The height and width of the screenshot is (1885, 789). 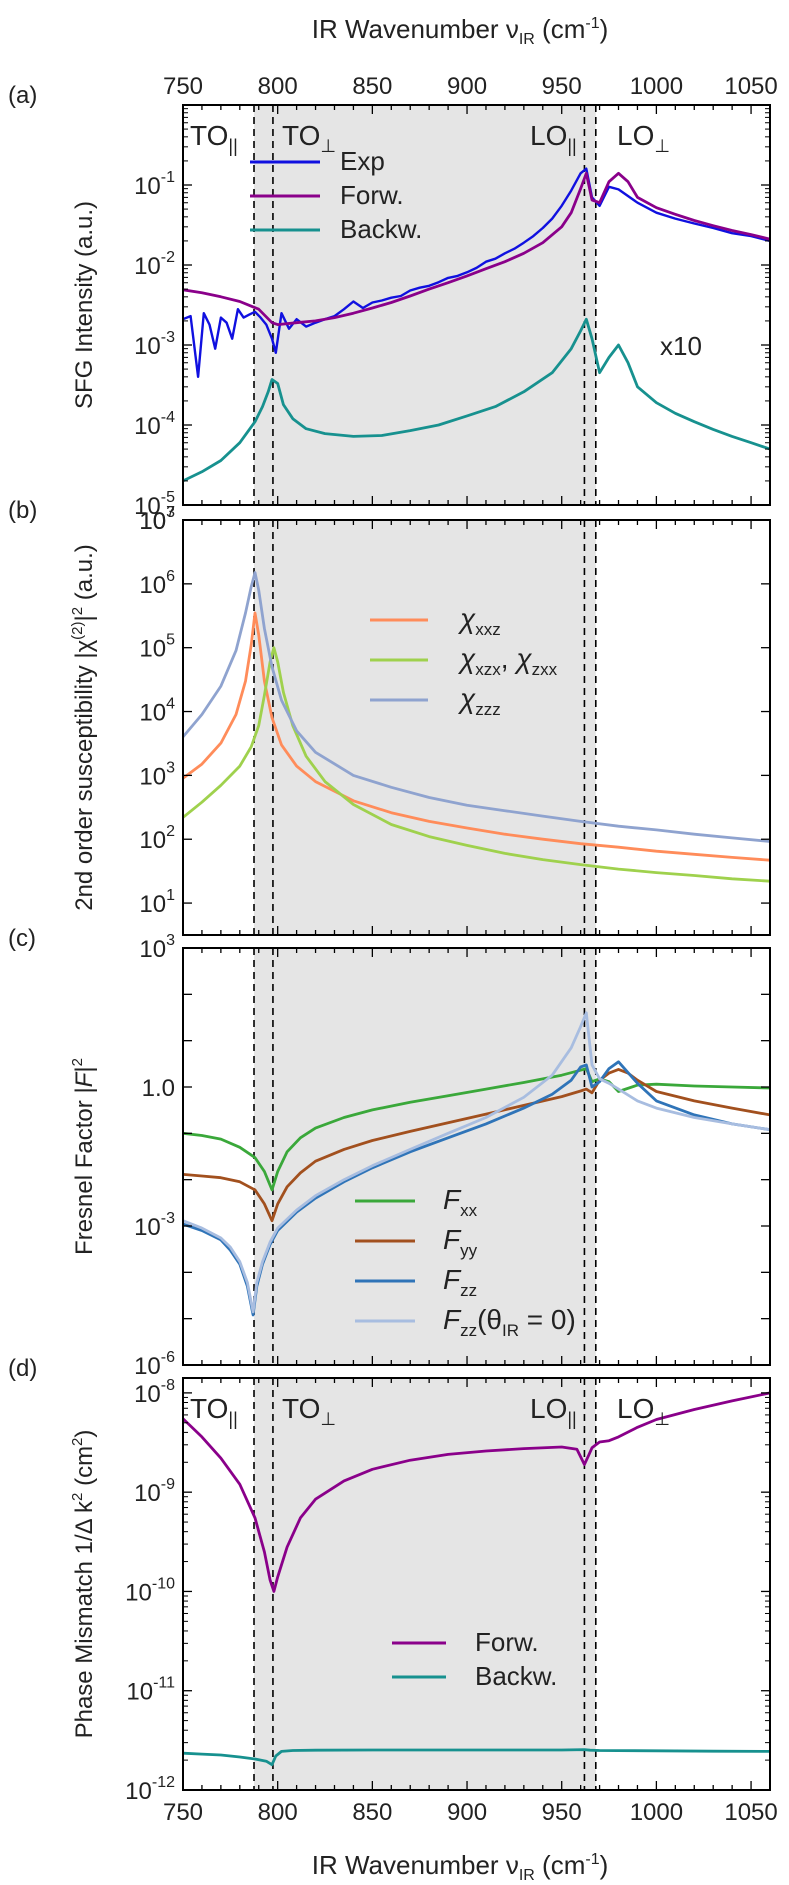 What do you see at coordinates (154, 184) in the screenshot?
I see `y-tick-label: 10⁻¹` at bounding box center [154, 184].